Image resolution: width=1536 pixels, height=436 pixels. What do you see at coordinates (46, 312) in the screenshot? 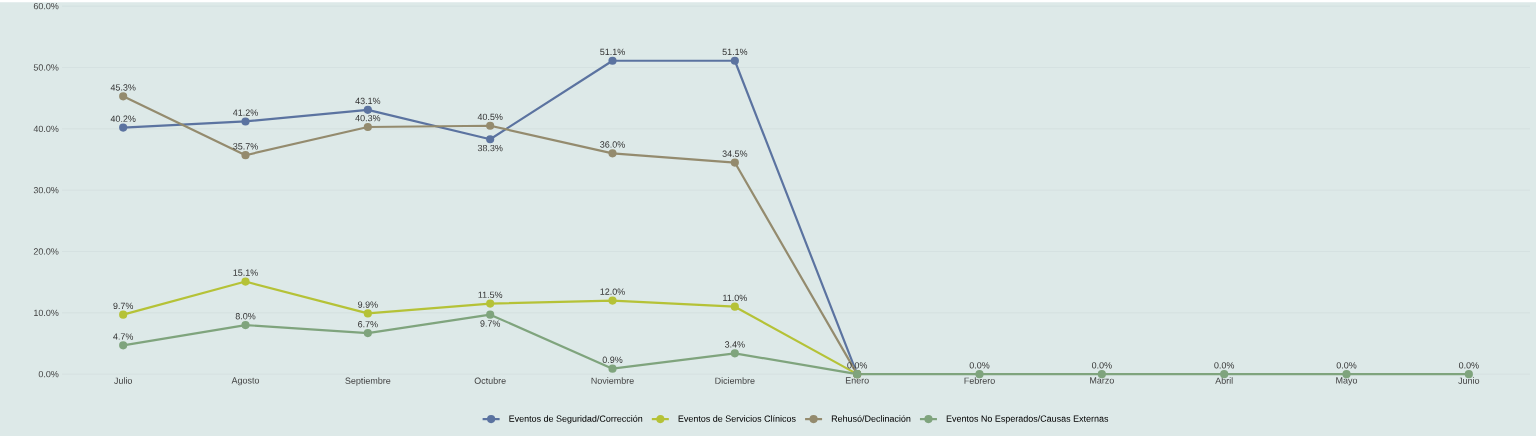
I see `y-tick-label: 10.0%` at bounding box center [46, 312].